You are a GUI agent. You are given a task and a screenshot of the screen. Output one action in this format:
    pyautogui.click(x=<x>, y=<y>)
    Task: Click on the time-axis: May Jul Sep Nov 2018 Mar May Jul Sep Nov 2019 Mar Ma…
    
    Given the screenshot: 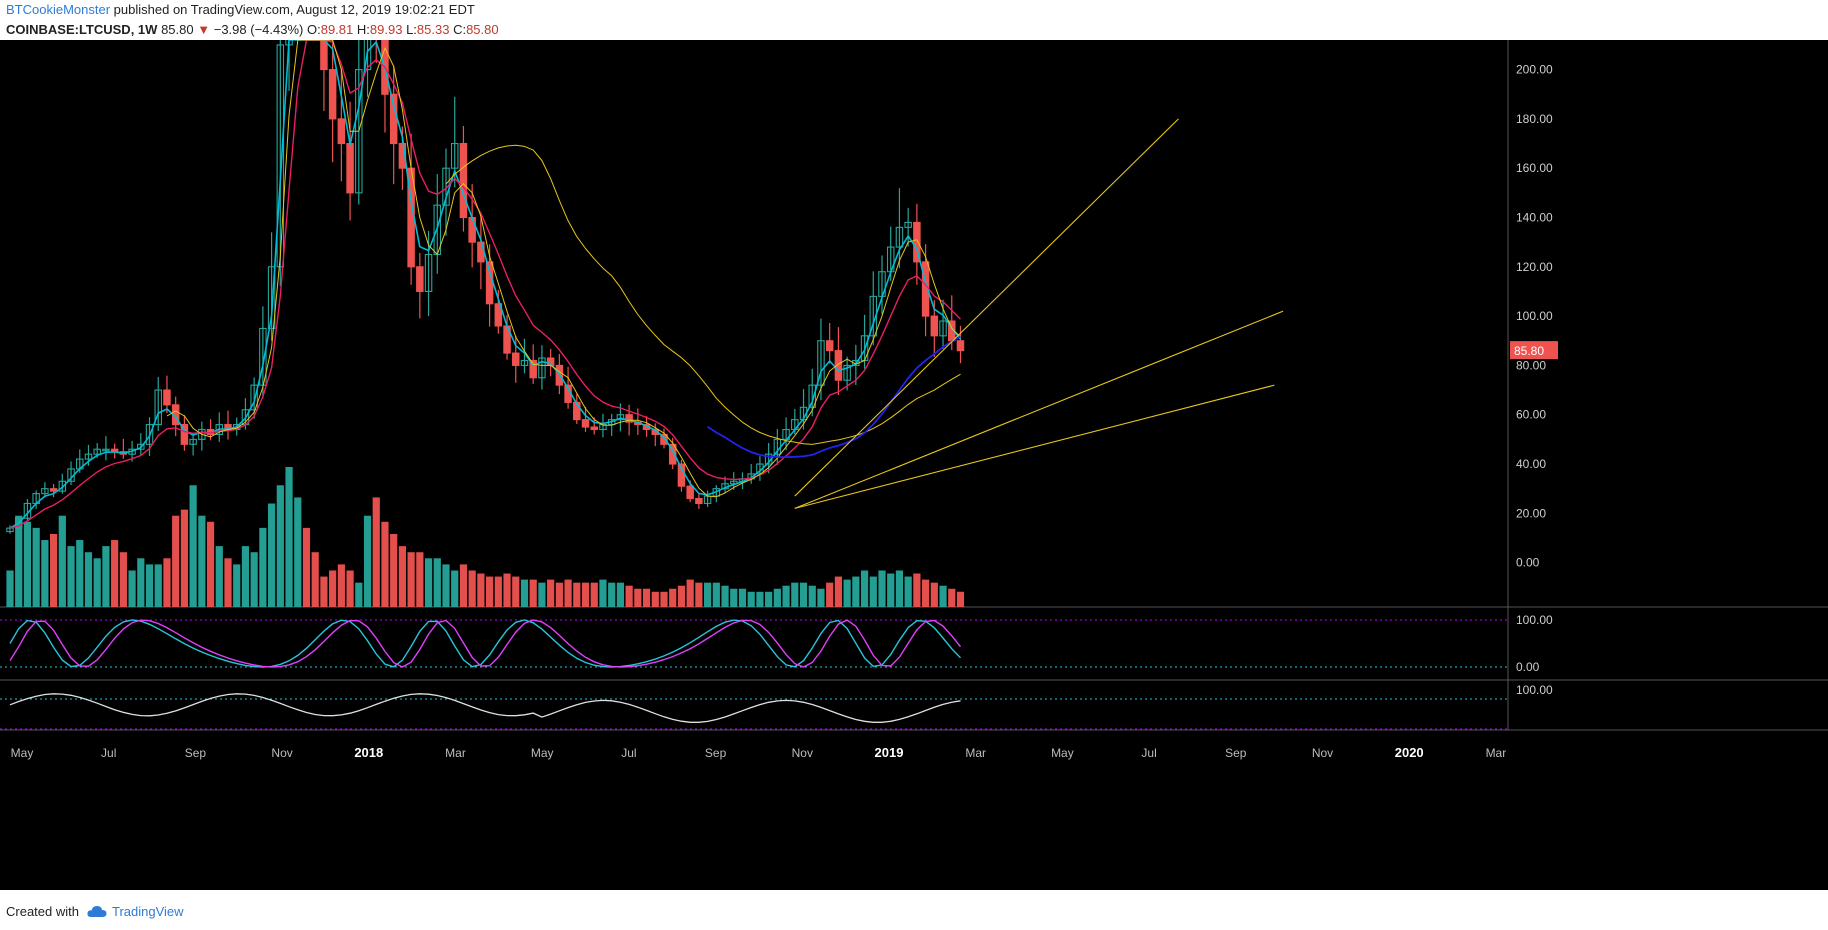 What is the action you would take?
    pyautogui.click(x=759, y=752)
    